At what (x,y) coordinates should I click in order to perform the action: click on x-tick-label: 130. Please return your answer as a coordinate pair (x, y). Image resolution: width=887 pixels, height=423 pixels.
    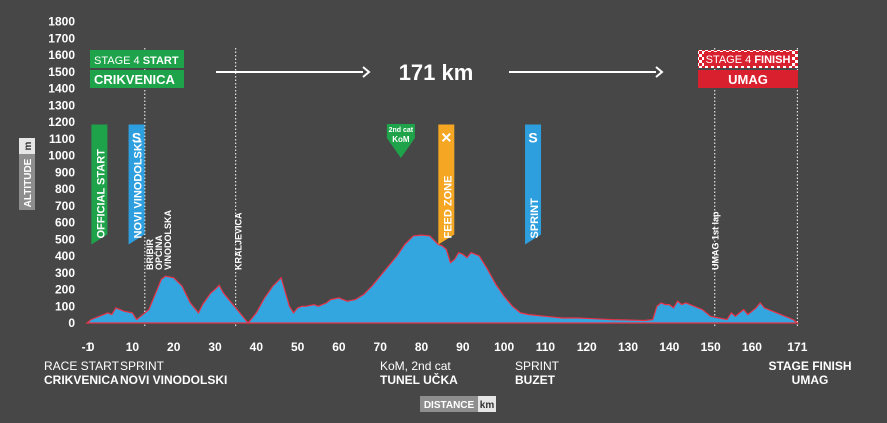
    Looking at the image, I should click on (628, 347).